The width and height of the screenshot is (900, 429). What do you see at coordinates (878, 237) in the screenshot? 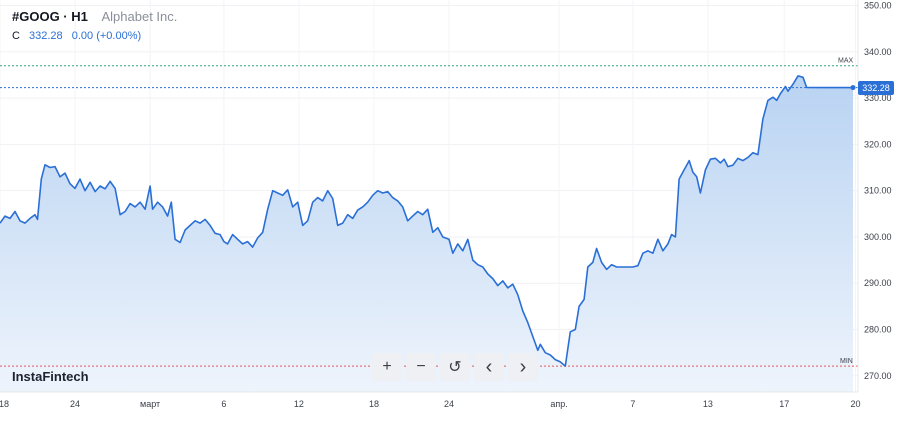
I see `y-tick-label: 300.00` at bounding box center [878, 237].